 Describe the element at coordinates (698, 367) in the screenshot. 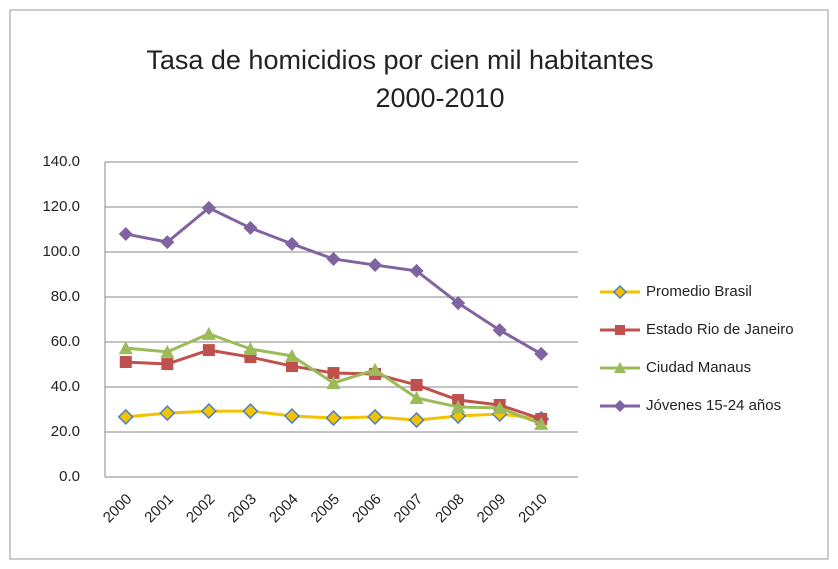

I see `legend-label: Ciudad Manaus` at that location.